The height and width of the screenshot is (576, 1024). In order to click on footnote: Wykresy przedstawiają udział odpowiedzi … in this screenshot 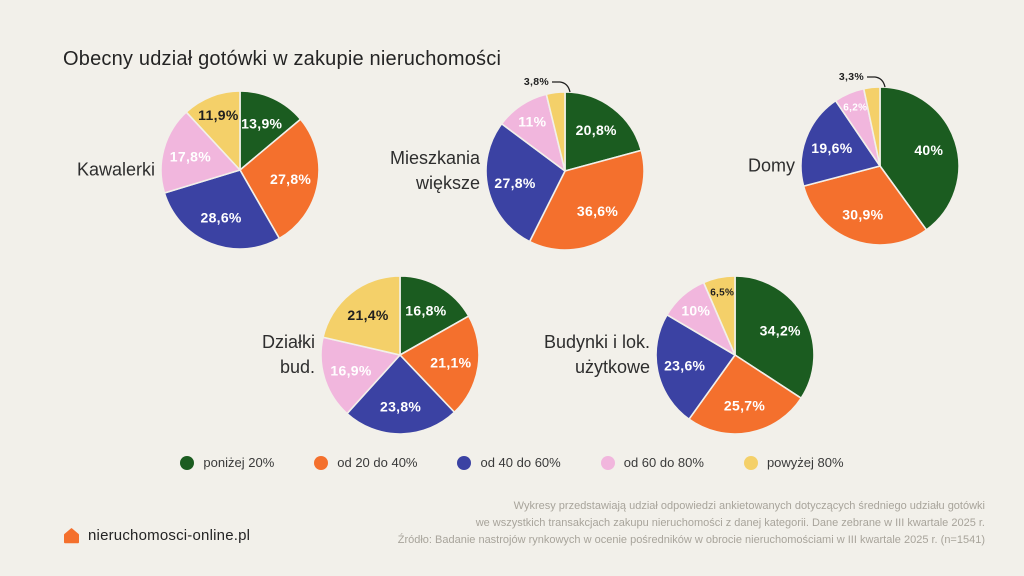, I will do `click(691, 523)`.